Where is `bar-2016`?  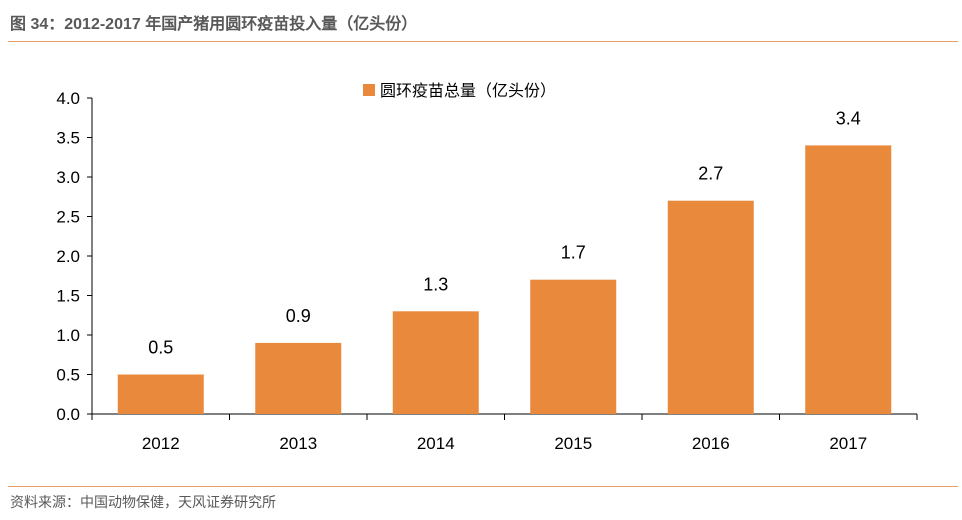 bar-2016 is located at coordinates (710, 307).